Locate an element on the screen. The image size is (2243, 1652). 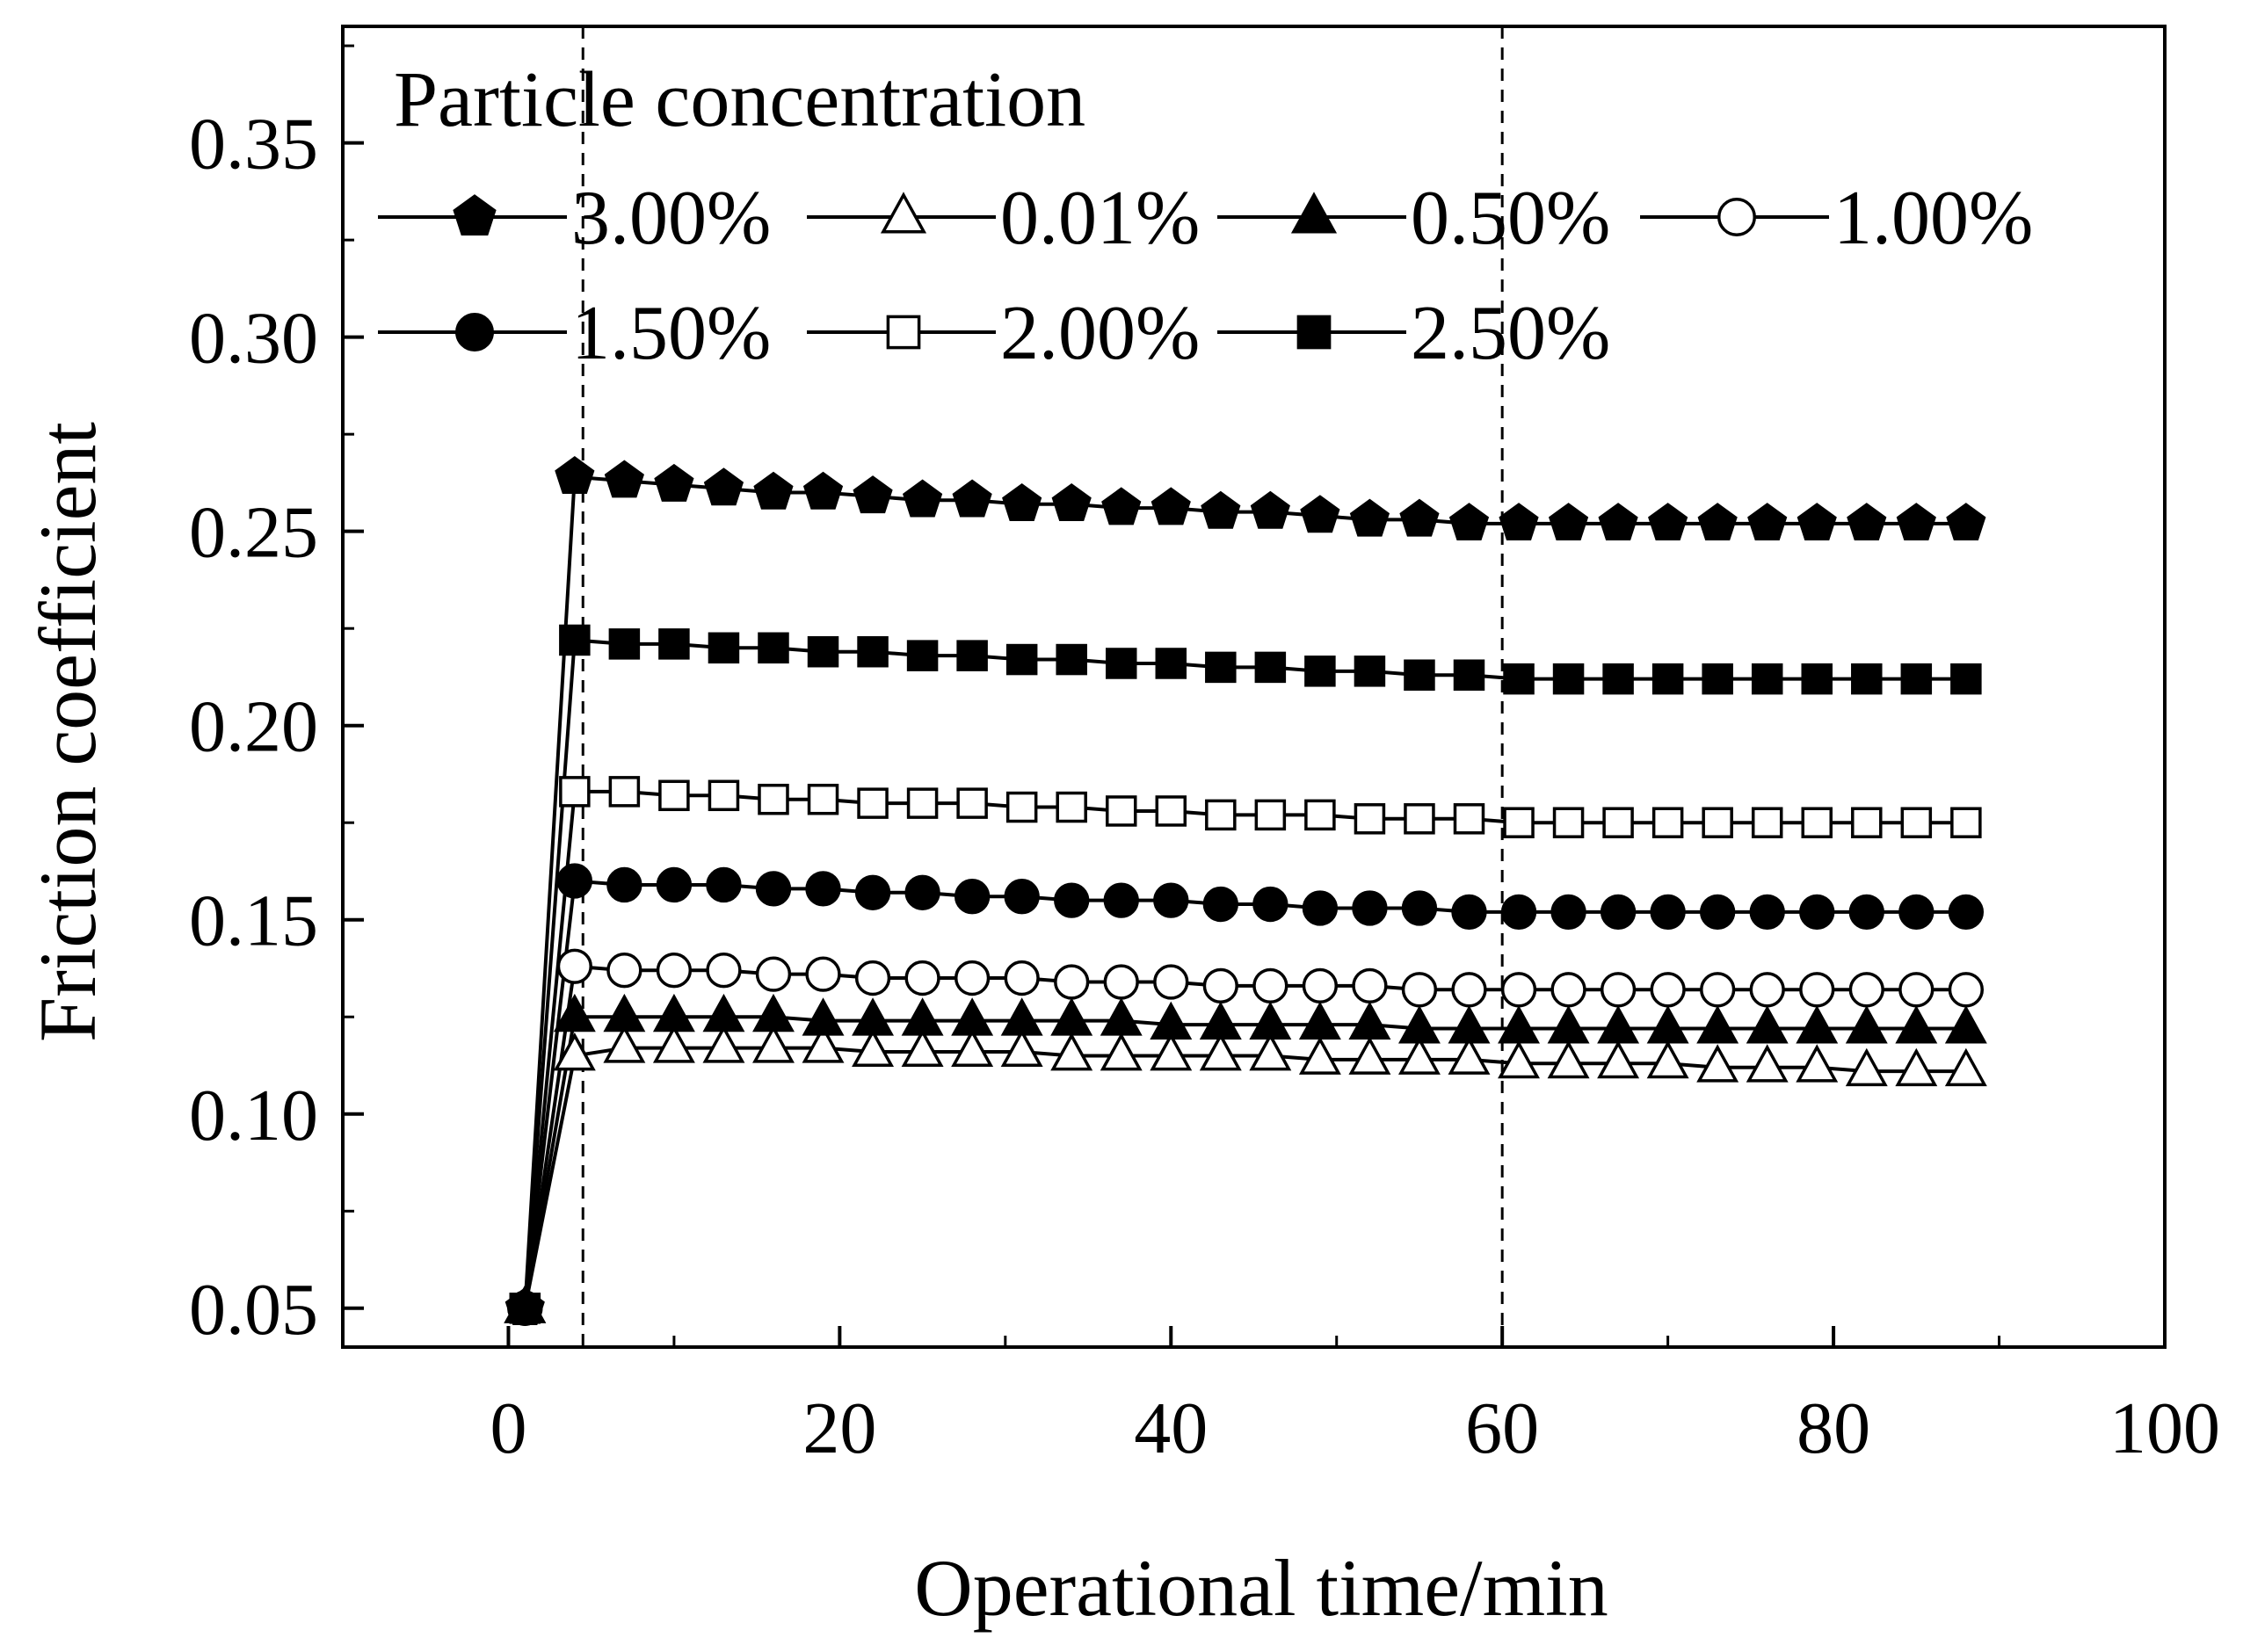
y-tick-label: 0.05 is located at coordinates (253, 1310).